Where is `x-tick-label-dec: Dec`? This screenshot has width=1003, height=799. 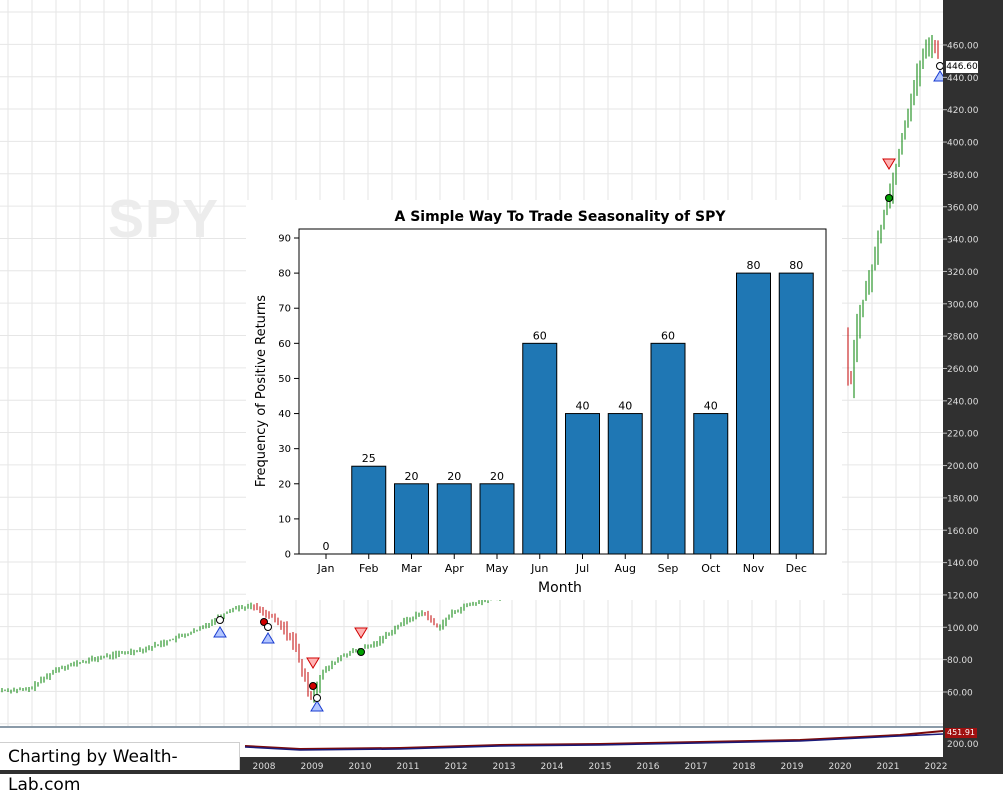 x-tick-label-dec: Dec is located at coordinates (796, 568).